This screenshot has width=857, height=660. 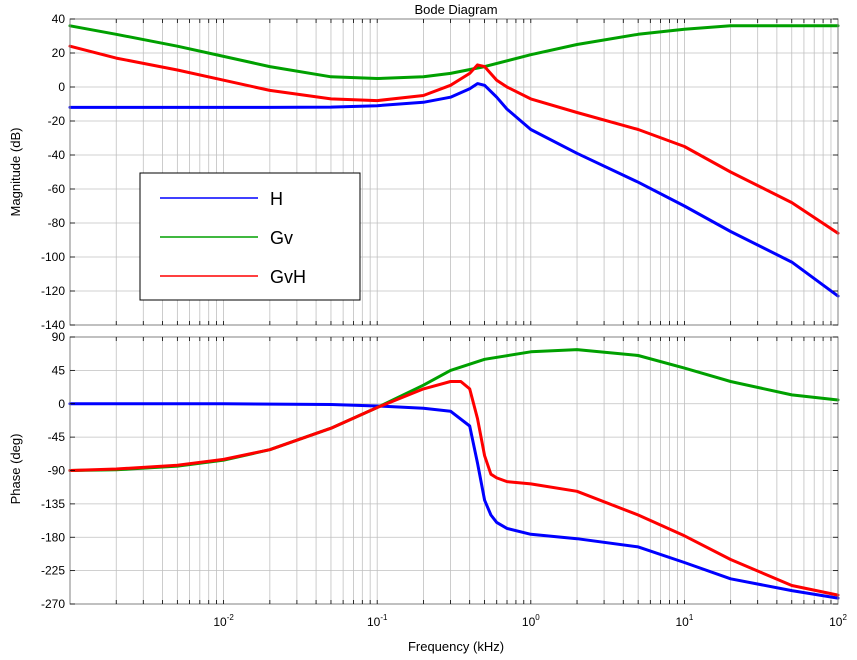 What do you see at coordinates (844, 617) in the screenshot?
I see `x-tick-exponent: 2` at bounding box center [844, 617].